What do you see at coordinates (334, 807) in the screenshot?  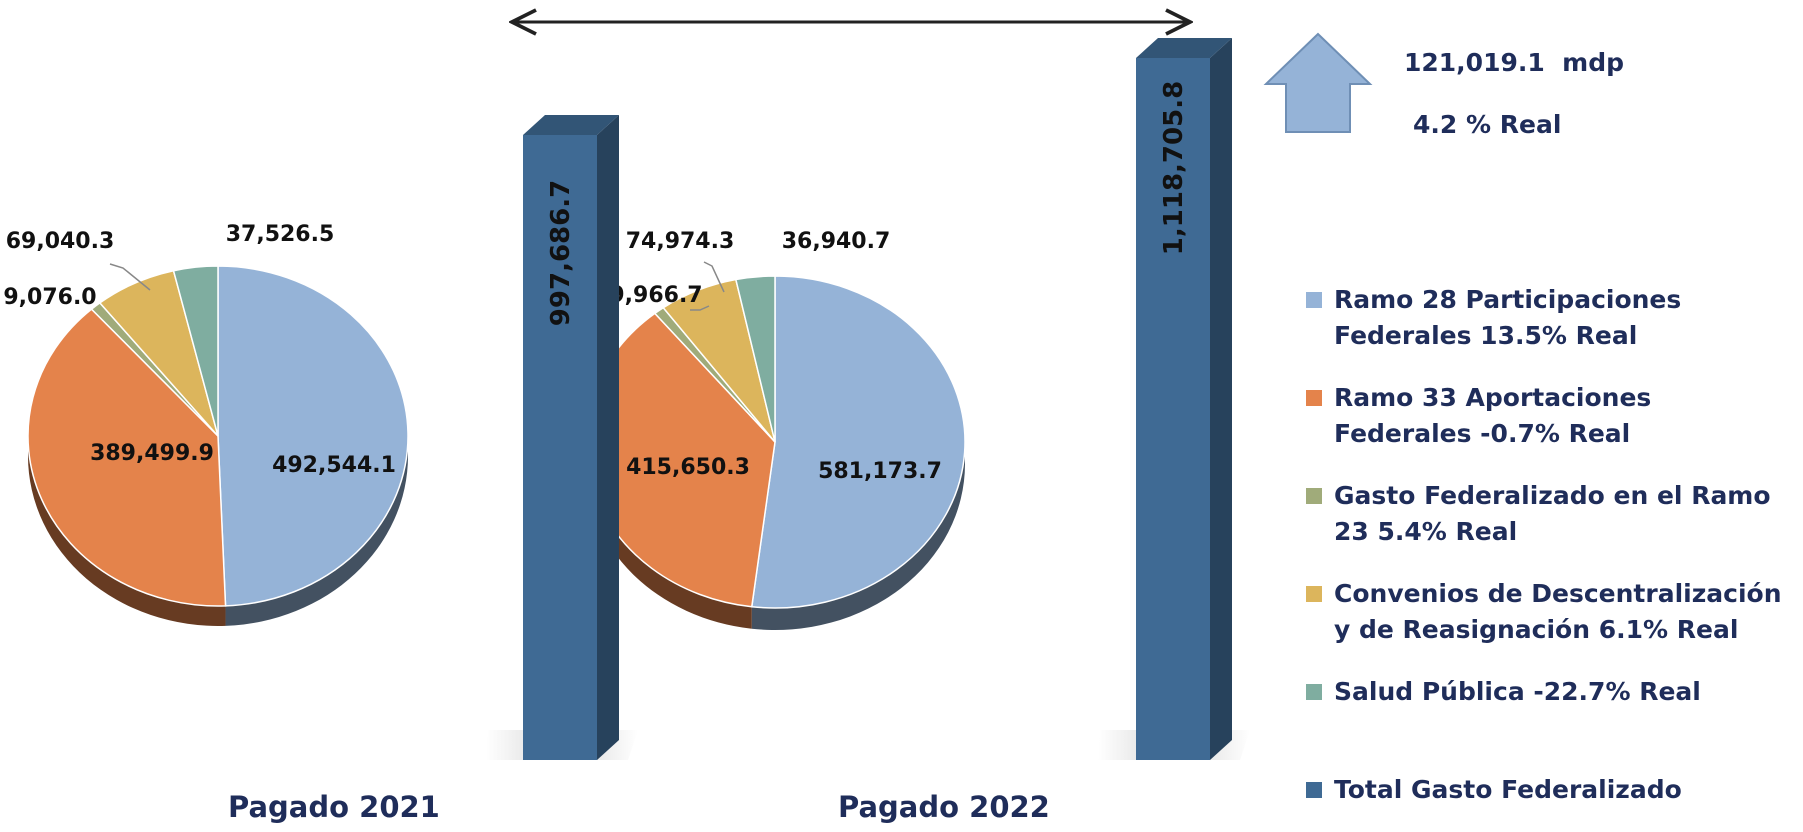 I see `year-label-2021: Pagado 2021` at bounding box center [334, 807].